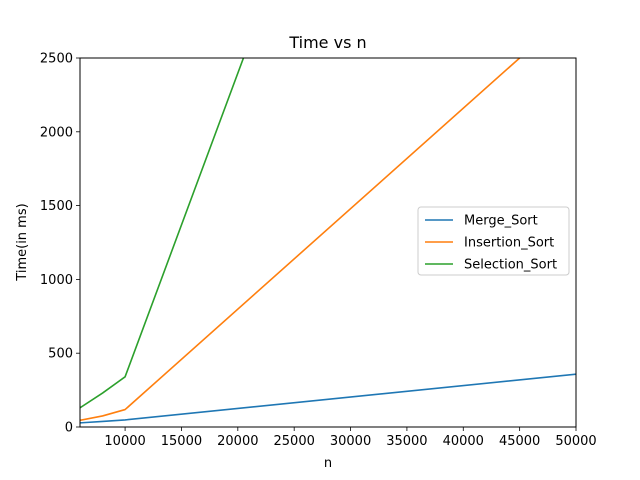 The height and width of the screenshot is (480, 640). I want to click on y-tick-label: 2500, so click(56, 59).